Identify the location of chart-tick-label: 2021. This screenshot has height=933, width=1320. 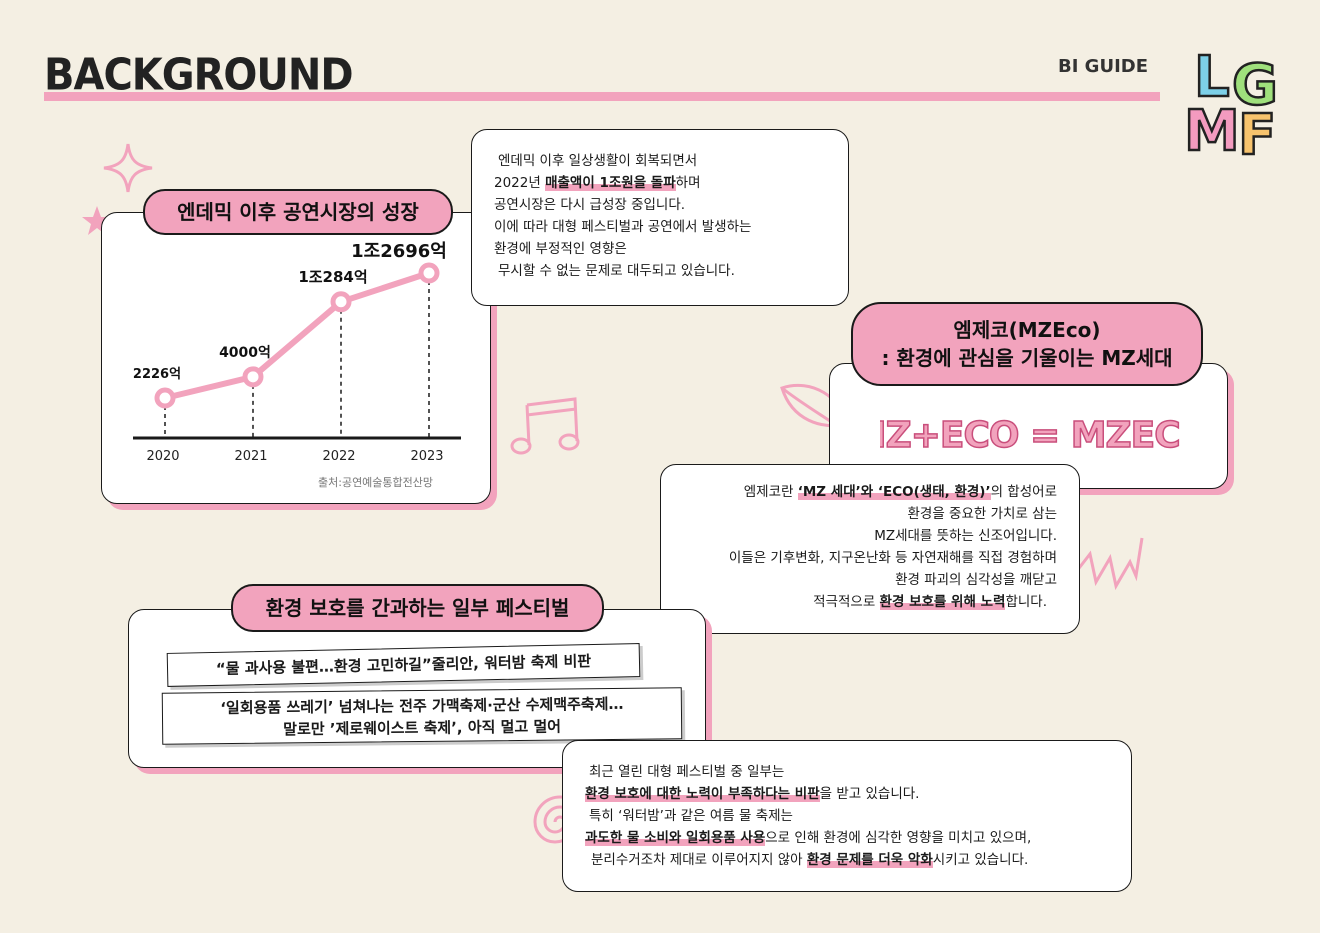
(250, 456).